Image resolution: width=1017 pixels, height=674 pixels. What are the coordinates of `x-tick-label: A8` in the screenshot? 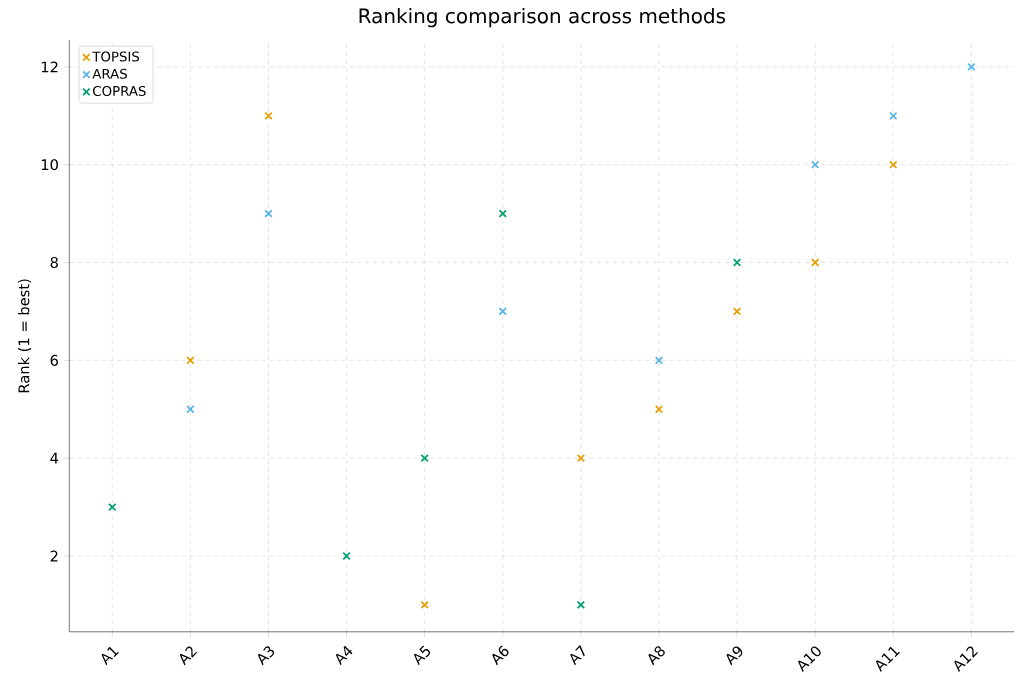 It's located at (656, 655).